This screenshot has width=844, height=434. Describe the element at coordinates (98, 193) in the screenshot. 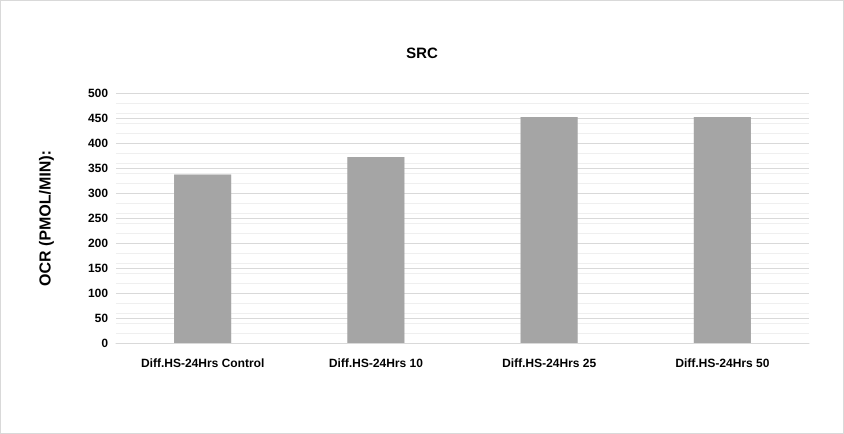

I see `y-tick-label: 300` at that location.